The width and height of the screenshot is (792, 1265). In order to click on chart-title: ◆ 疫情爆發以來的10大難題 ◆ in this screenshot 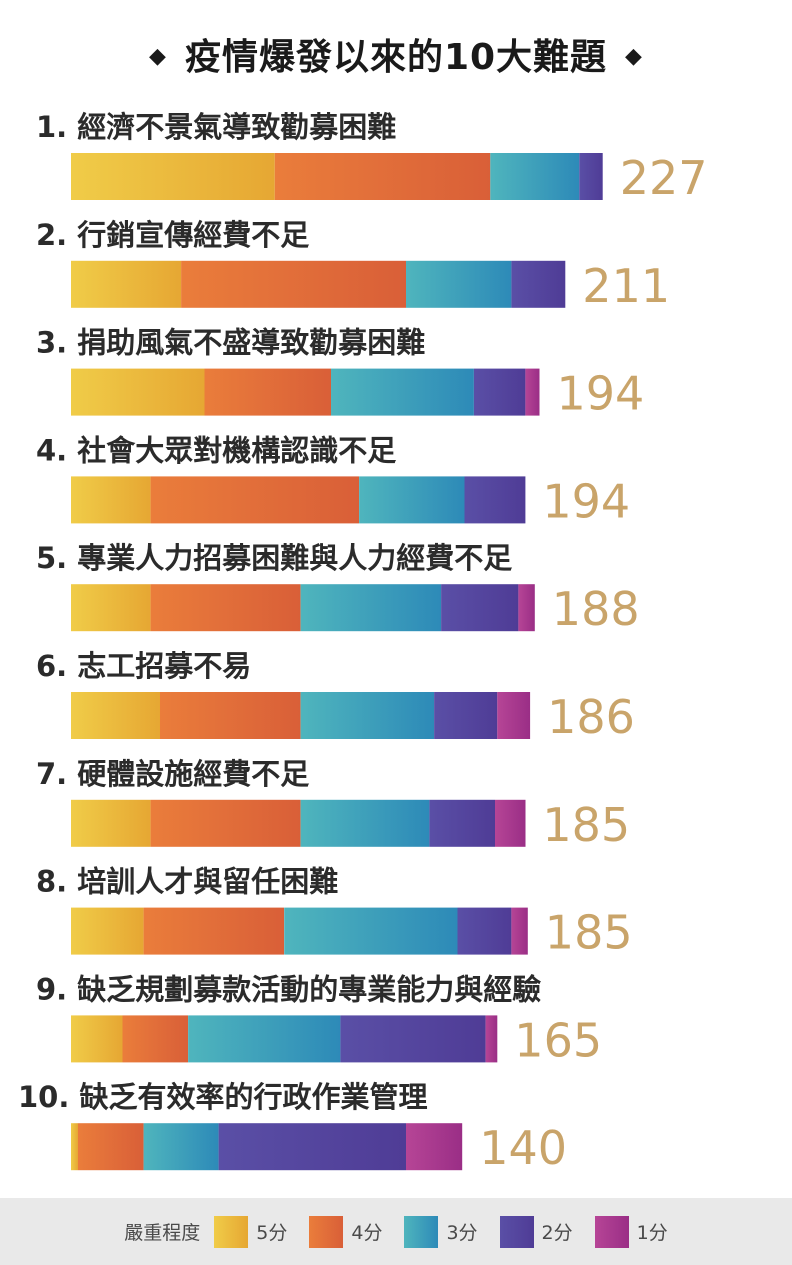, I will do `click(396, 54)`.